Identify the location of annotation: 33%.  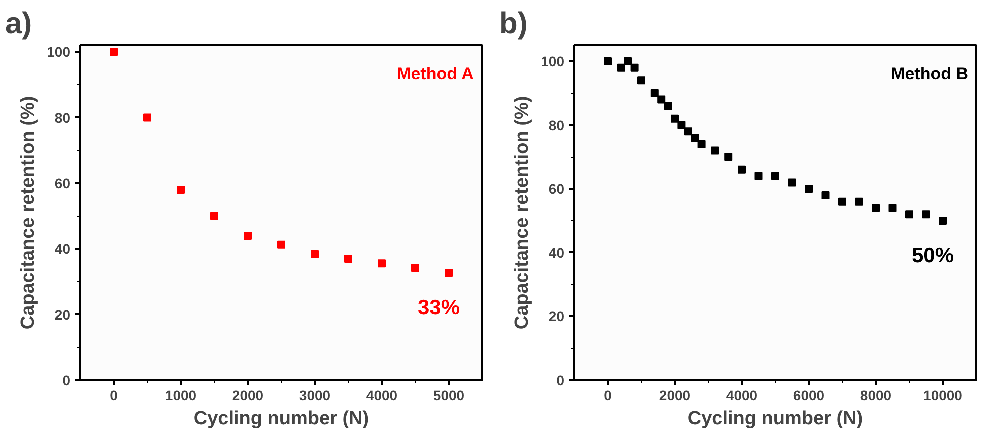
(439, 308).